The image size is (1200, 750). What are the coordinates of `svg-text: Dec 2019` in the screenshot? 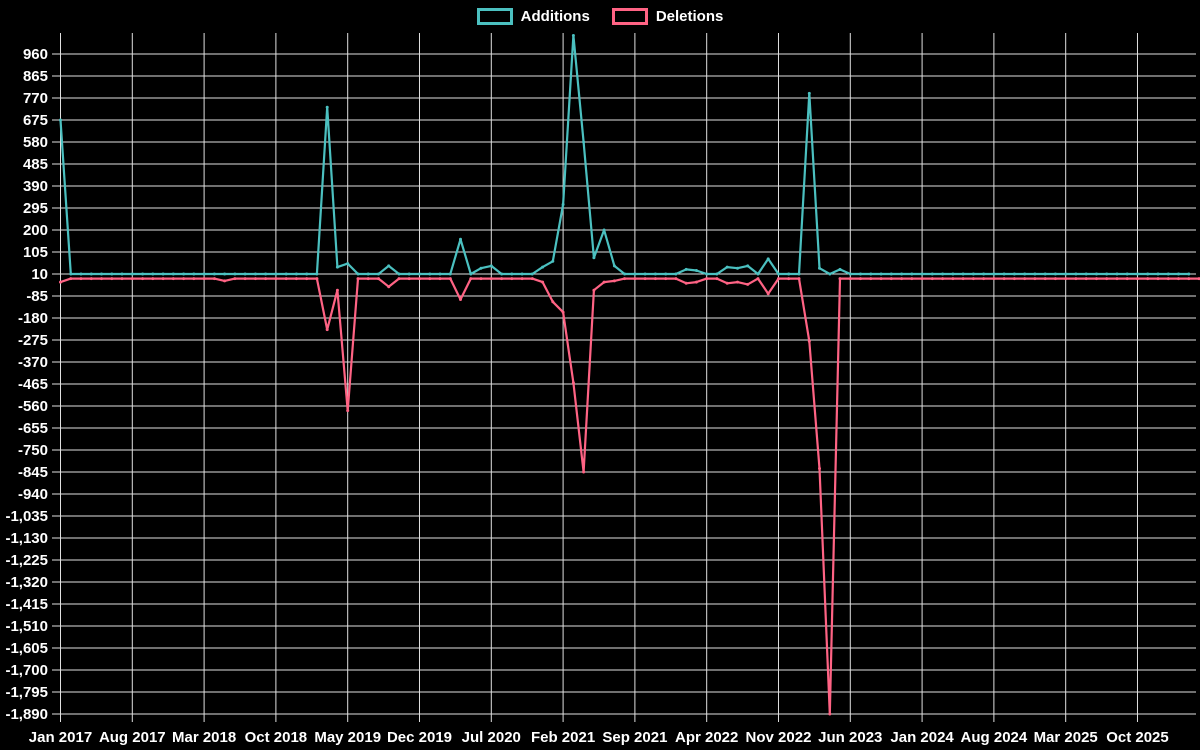 It's located at (419, 737).